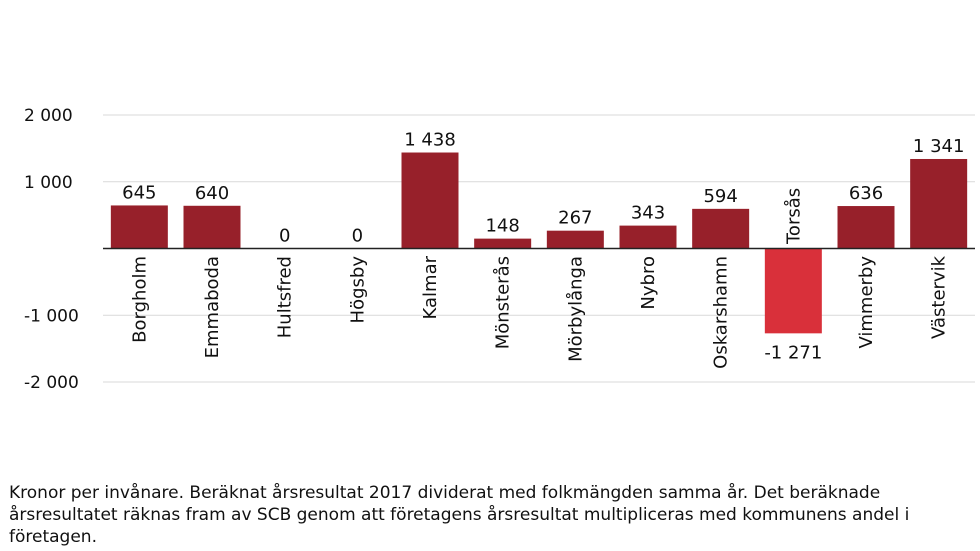 This screenshot has height=551, width=980. Describe the element at coordinates (720, 196) in the screenshot. I see `data-label: 594` at that location.